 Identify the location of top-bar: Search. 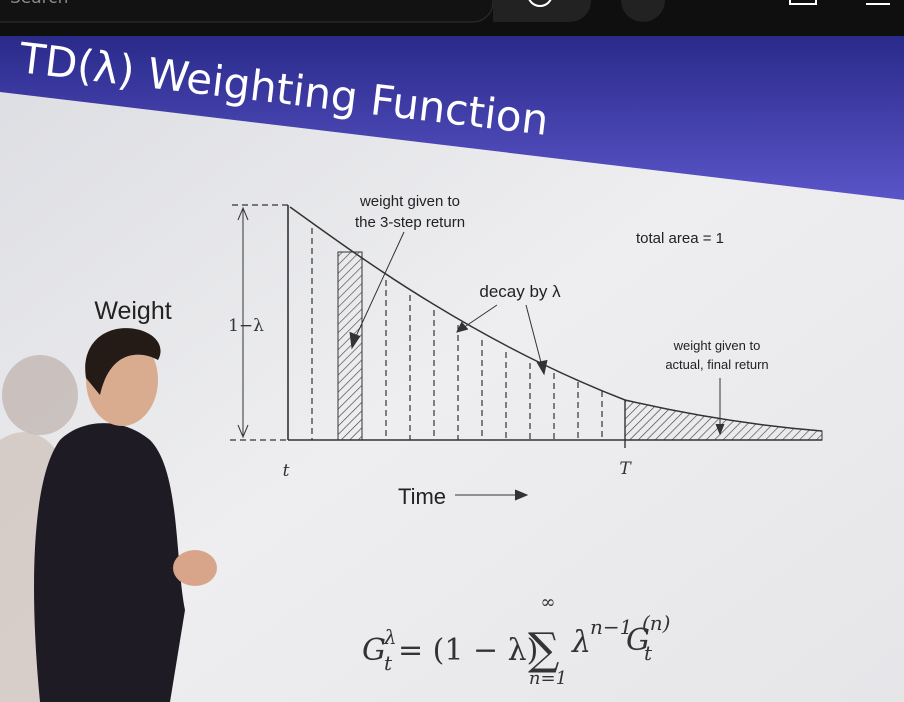
(452, 18).